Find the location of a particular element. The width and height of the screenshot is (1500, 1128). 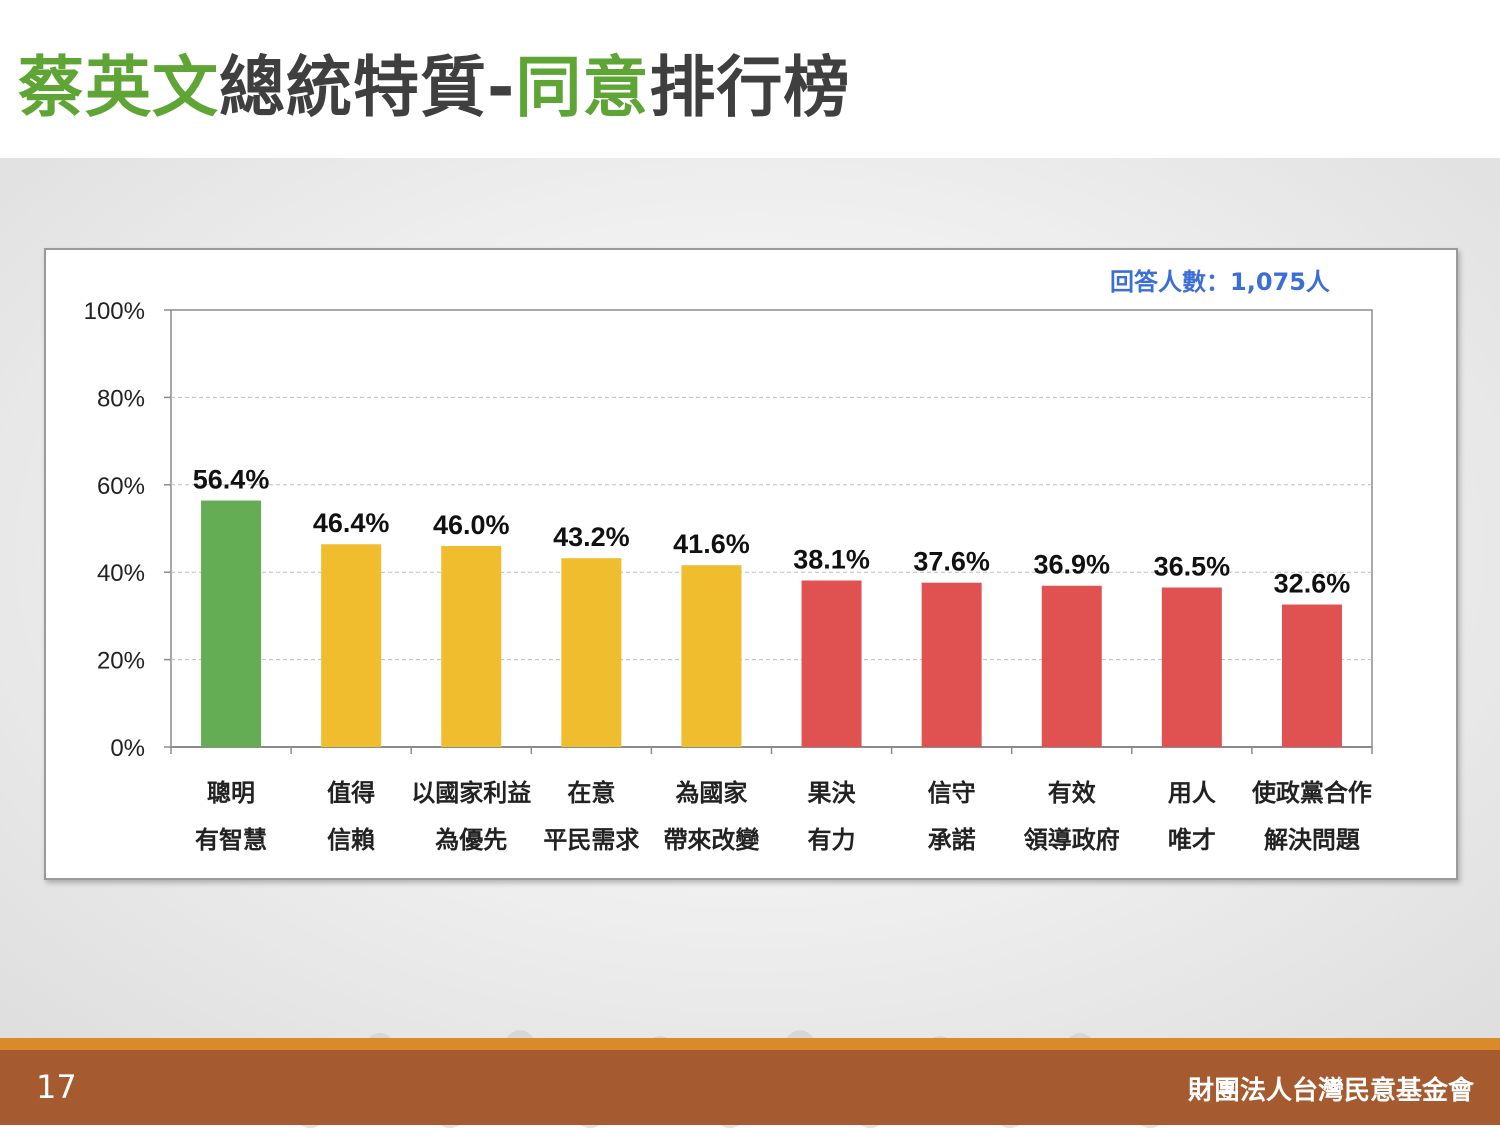

x-category-label: 信賴 is located at coordinates (351, 840).